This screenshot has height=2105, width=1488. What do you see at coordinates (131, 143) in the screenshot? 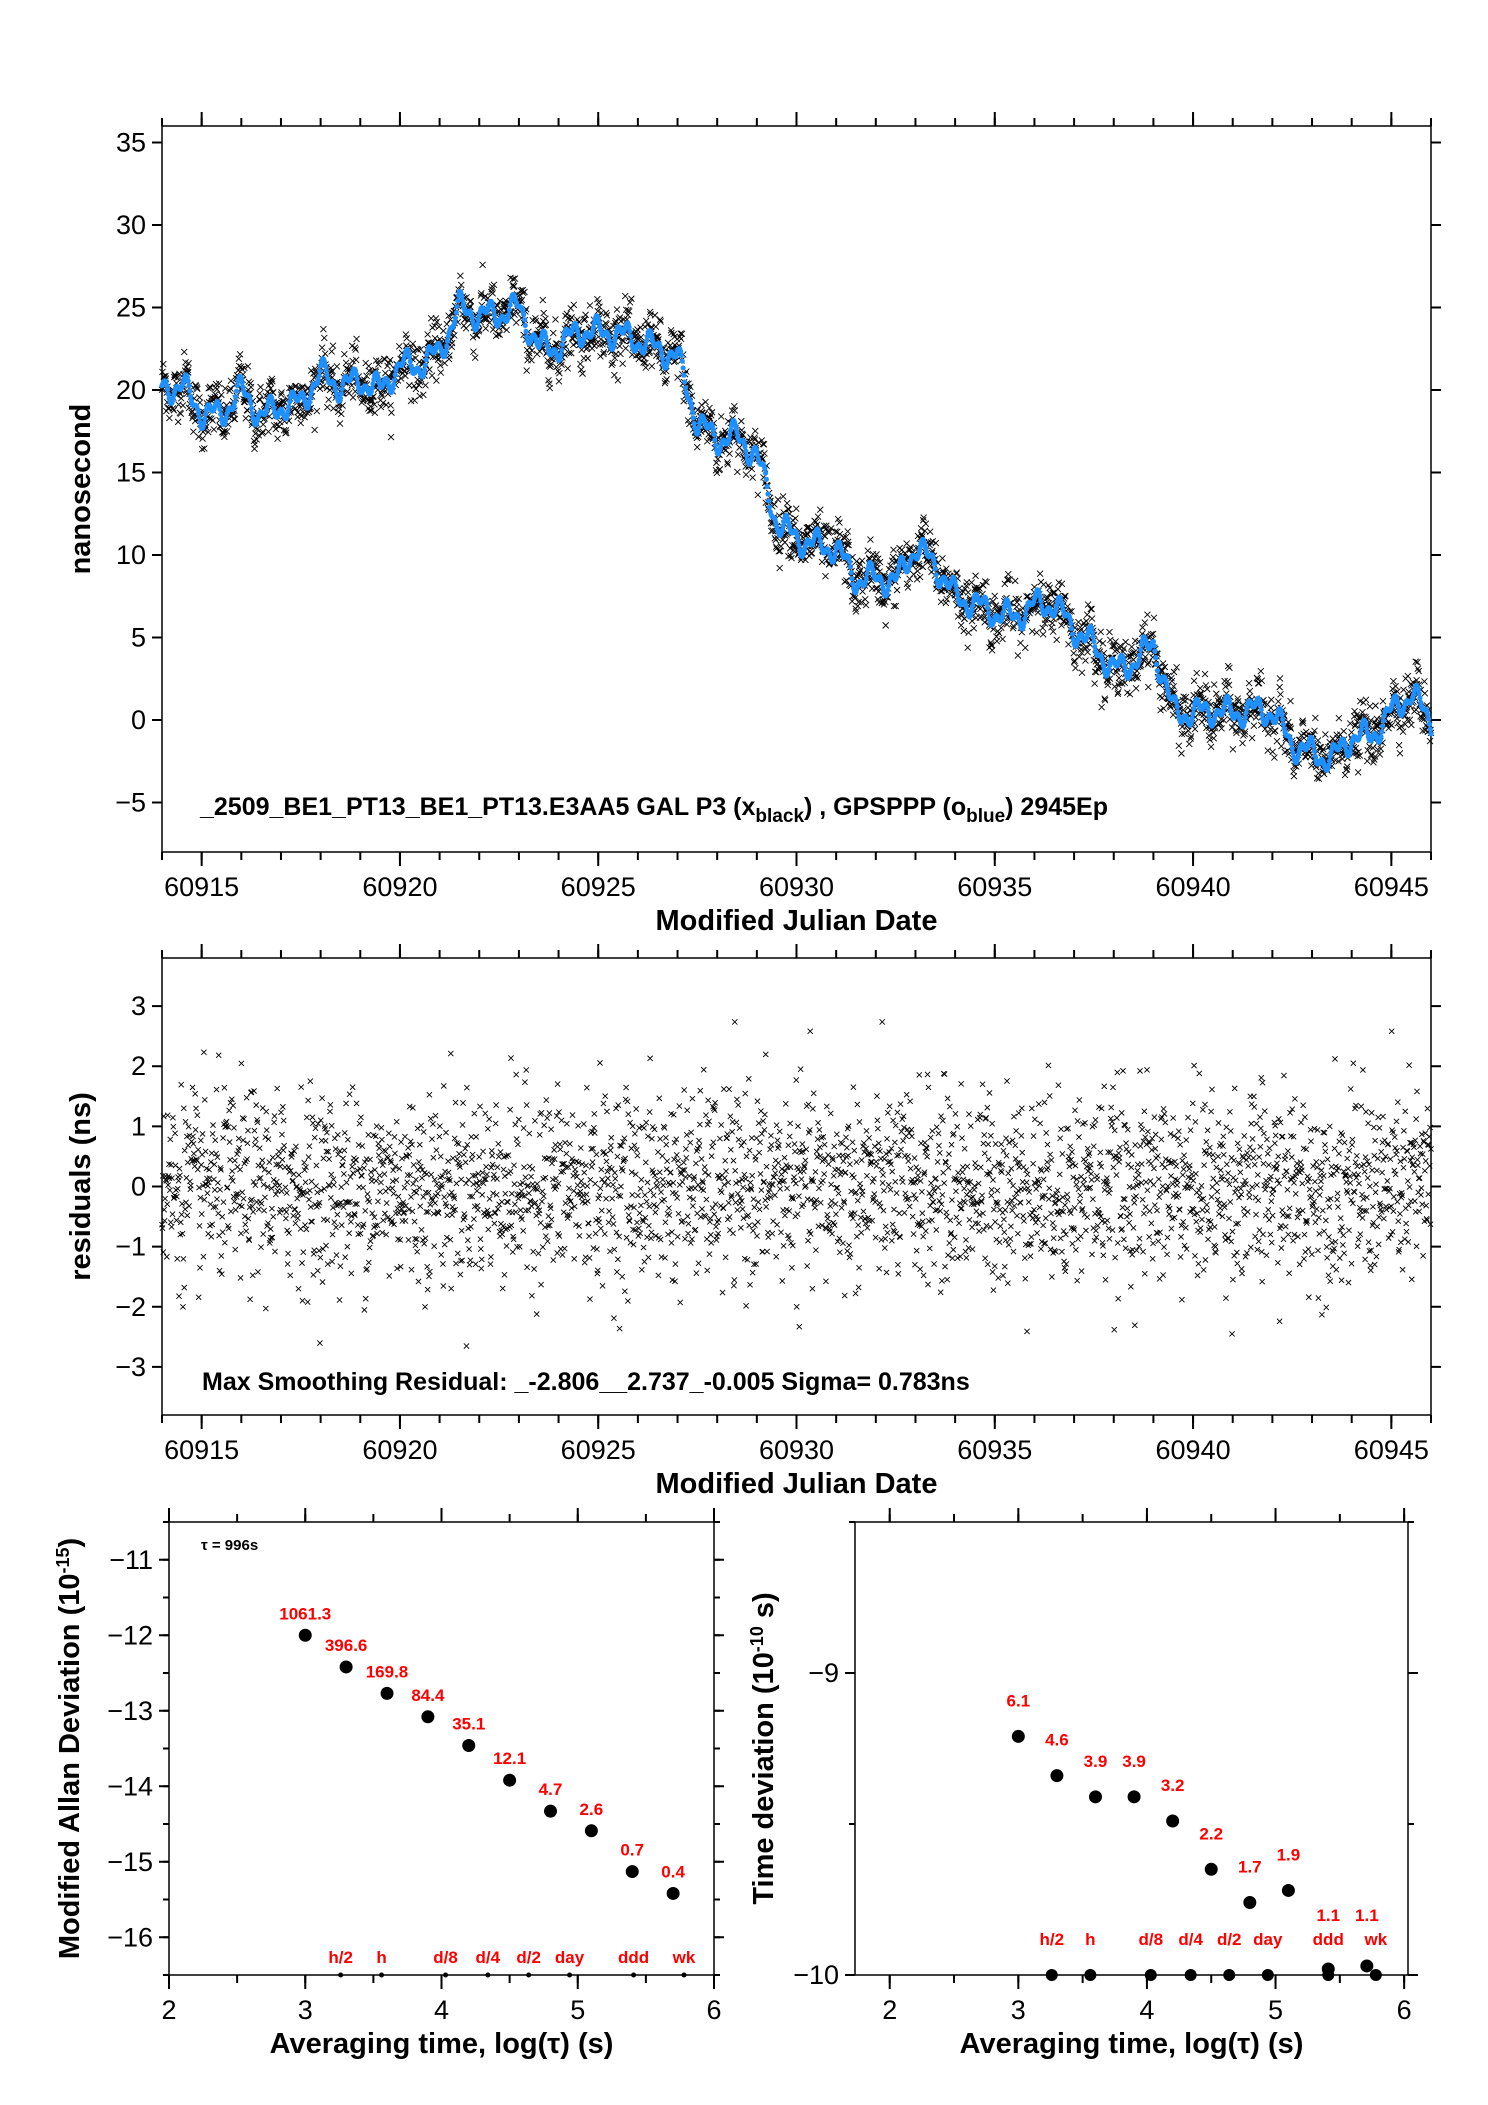
I see `y-tick-label: 35` at bounding box center [131, 143].